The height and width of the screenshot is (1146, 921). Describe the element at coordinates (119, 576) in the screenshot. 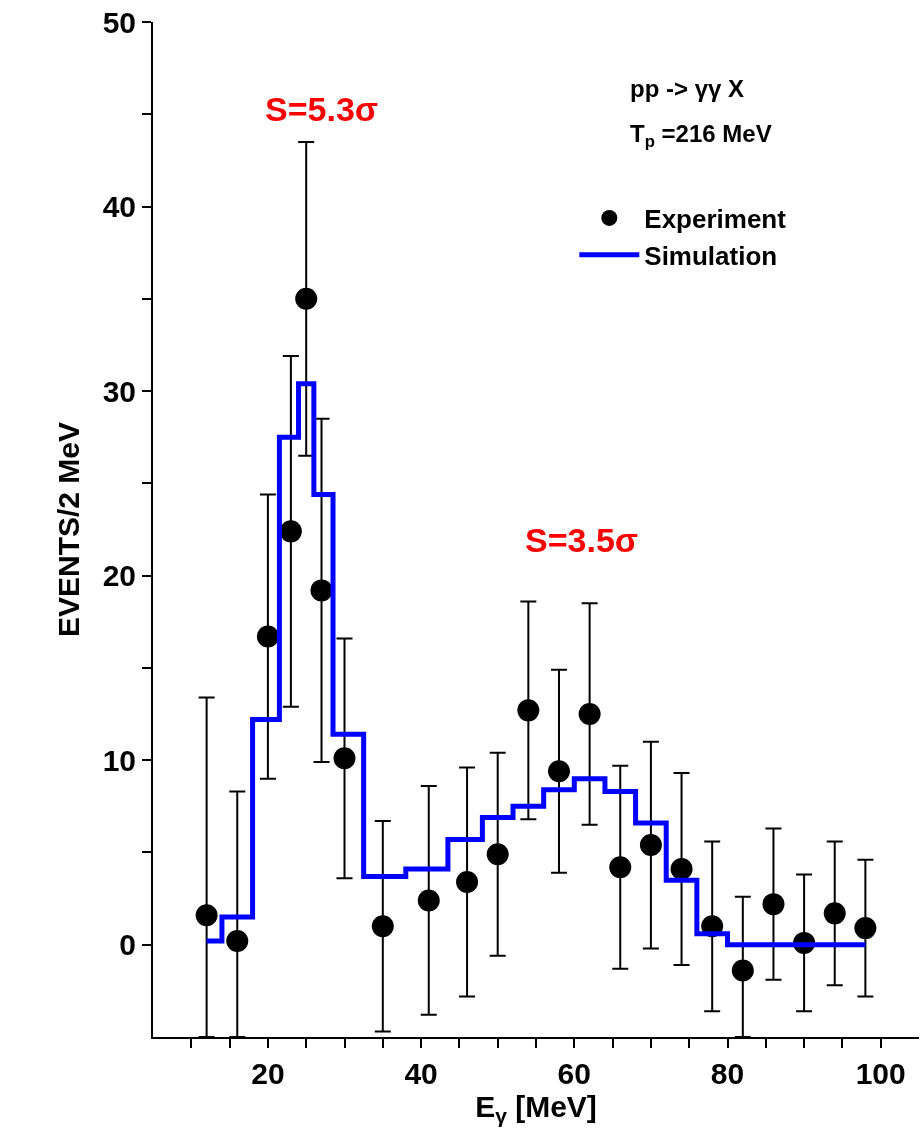

I see `y-tick-label: 20` at that location.